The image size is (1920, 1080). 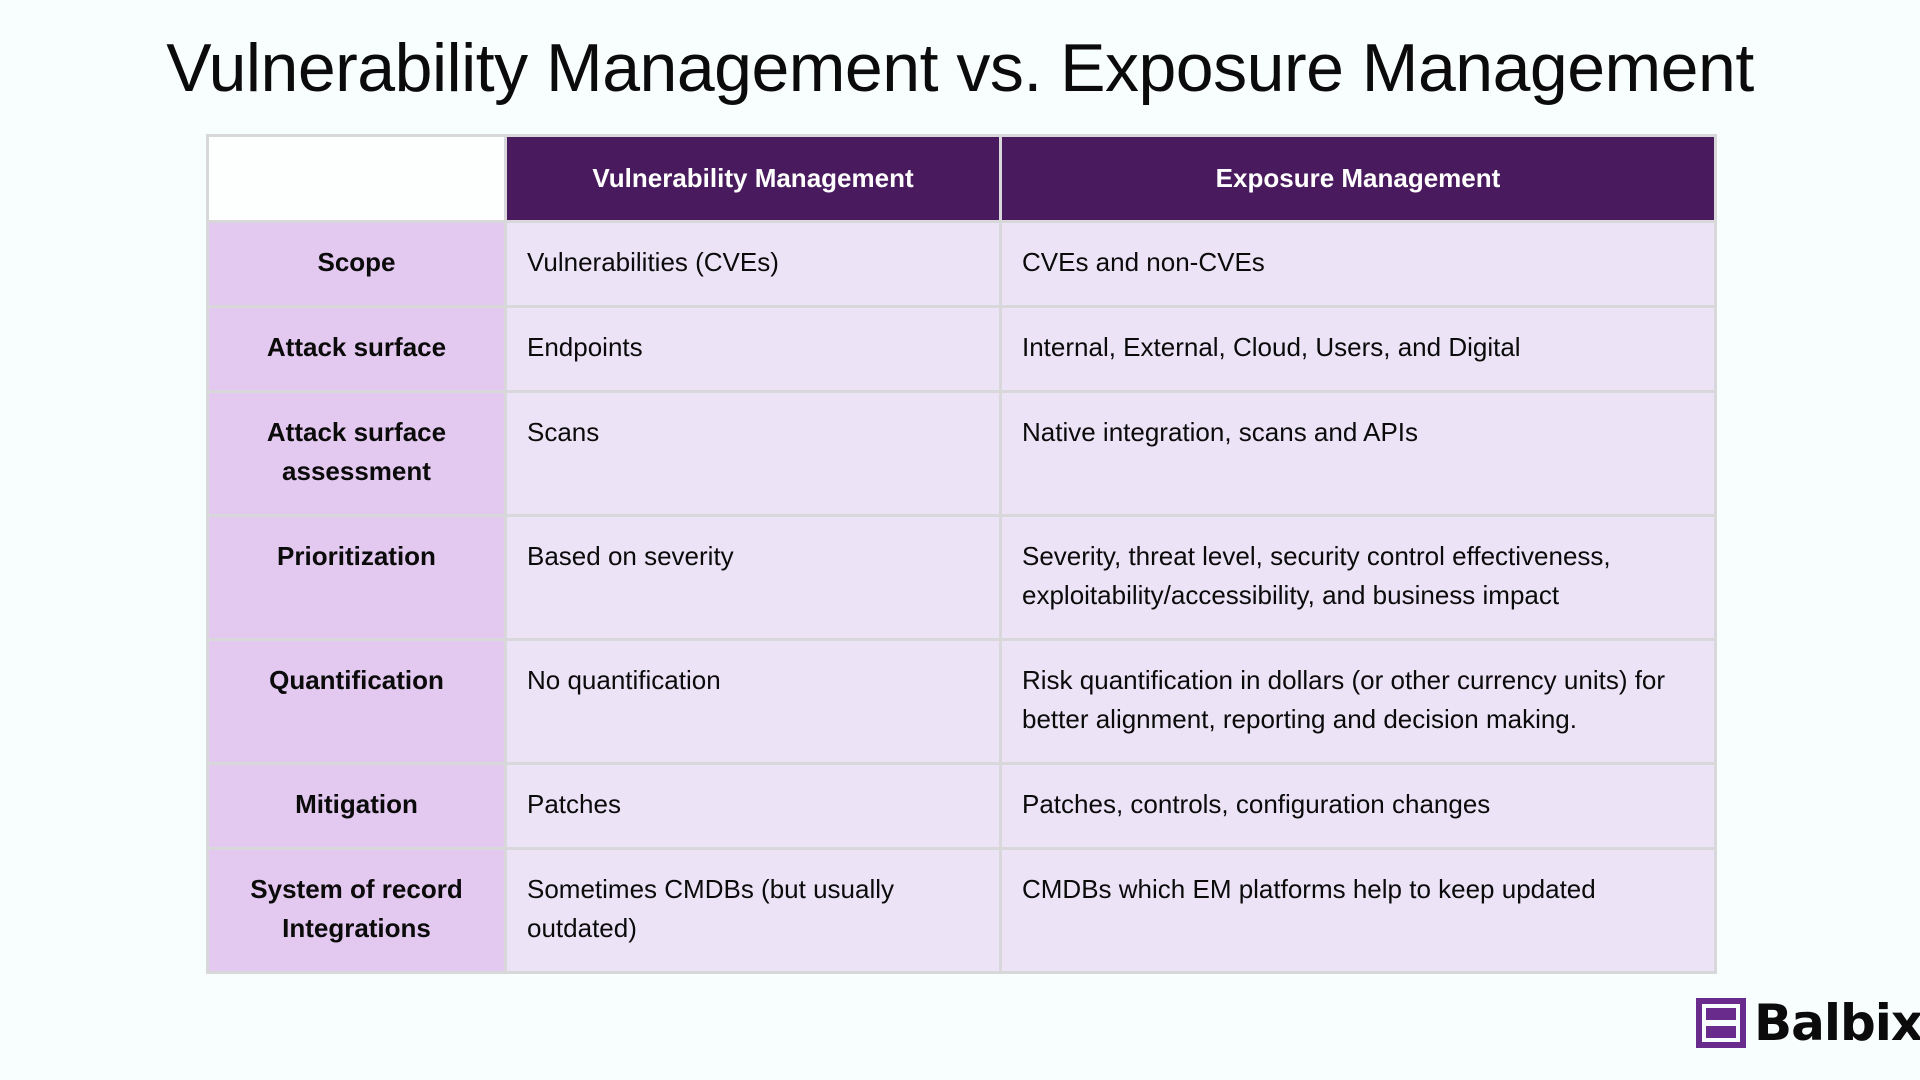 I want to click on header-vulnerability-management: Vulnerability Management, so click(x=753, y=178).